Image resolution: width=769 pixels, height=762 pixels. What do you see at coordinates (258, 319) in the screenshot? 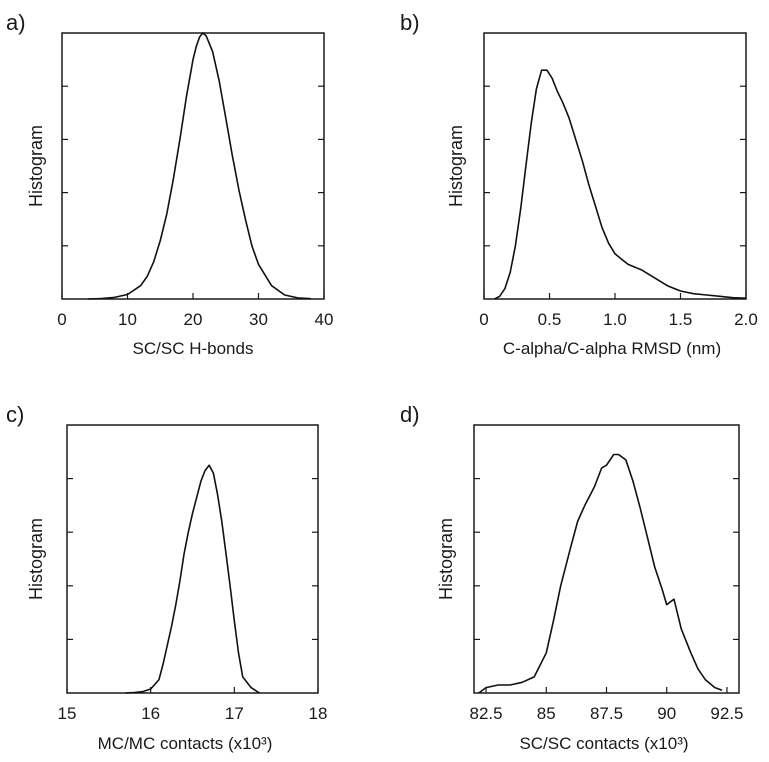
I see `x-tick-label: 30` at bounding box center [258, 319].